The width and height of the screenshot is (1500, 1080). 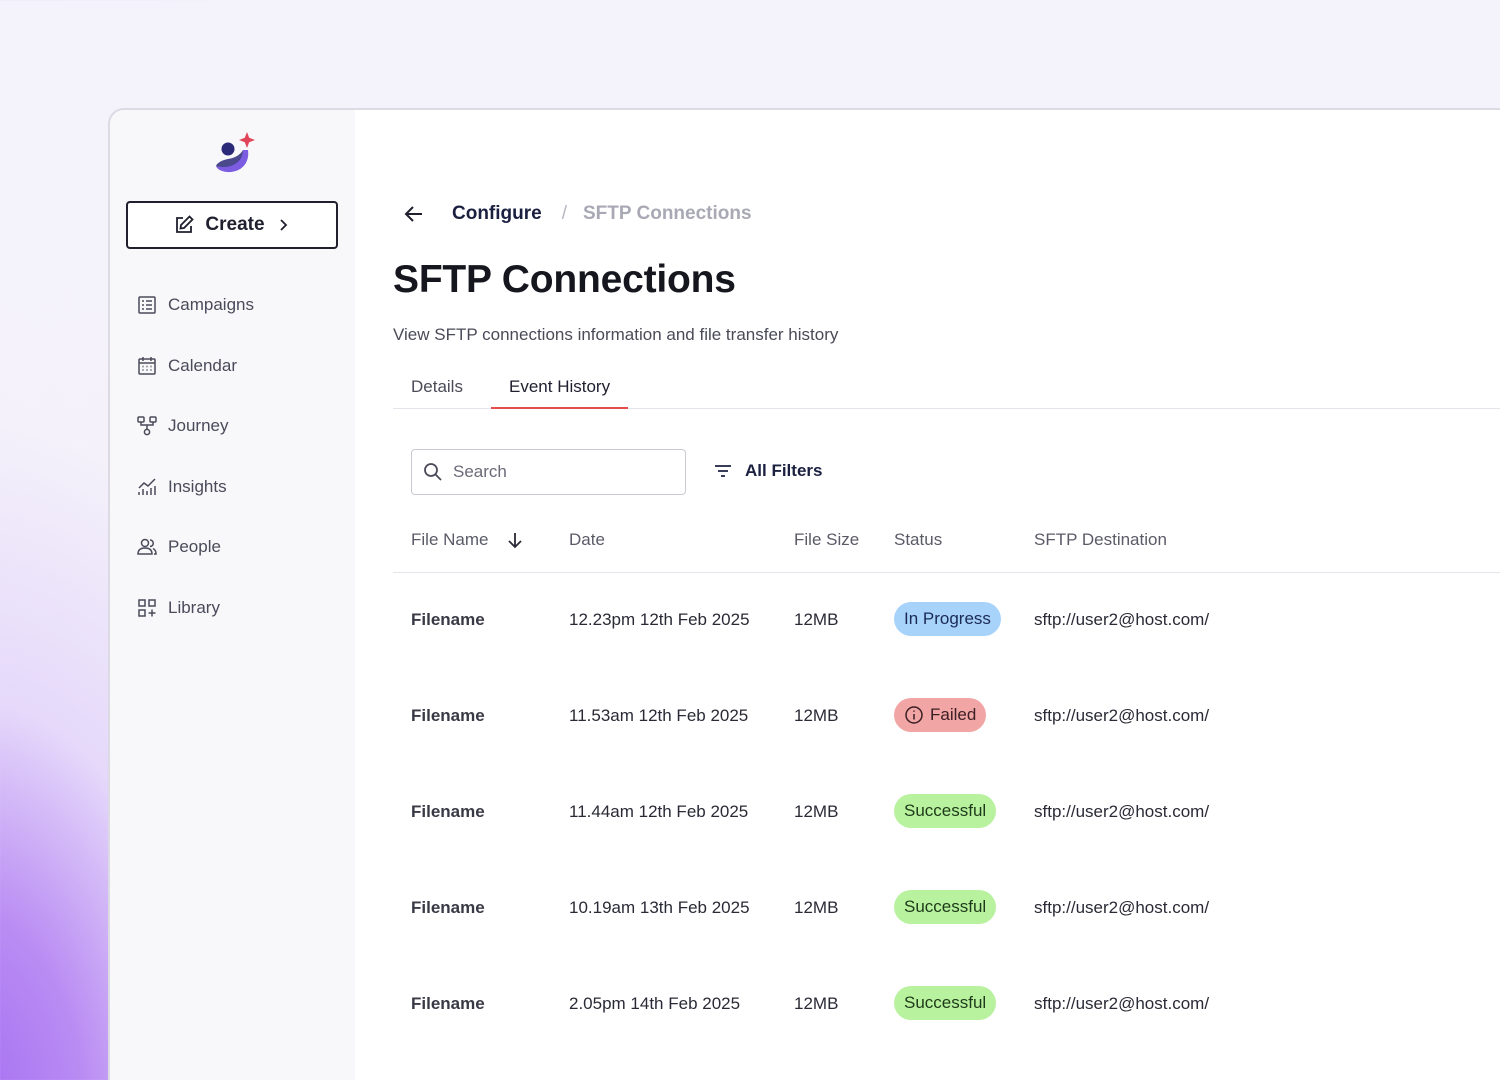 I want to click on column-label: Status, so click(x=918, y=539).